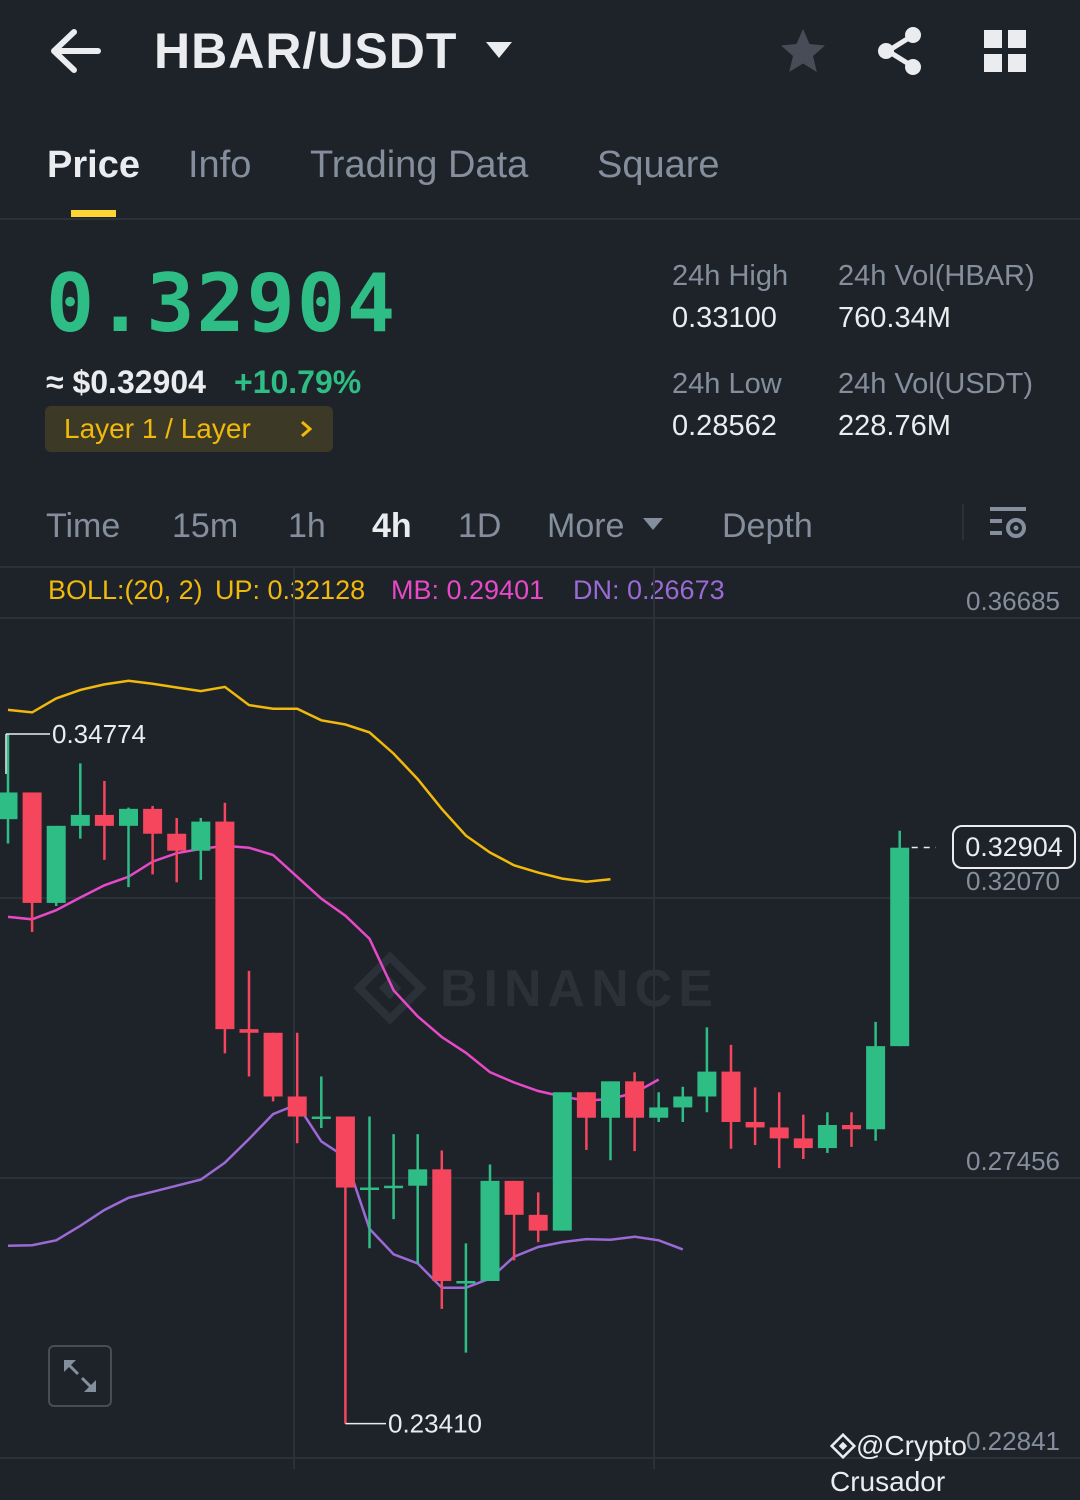 The width and height of the screenshot is (1080, 1500). What do you see at coordinates (333, 973) in the screenshot?
I see `boll-mb-line` at bounding box center [333, 973].